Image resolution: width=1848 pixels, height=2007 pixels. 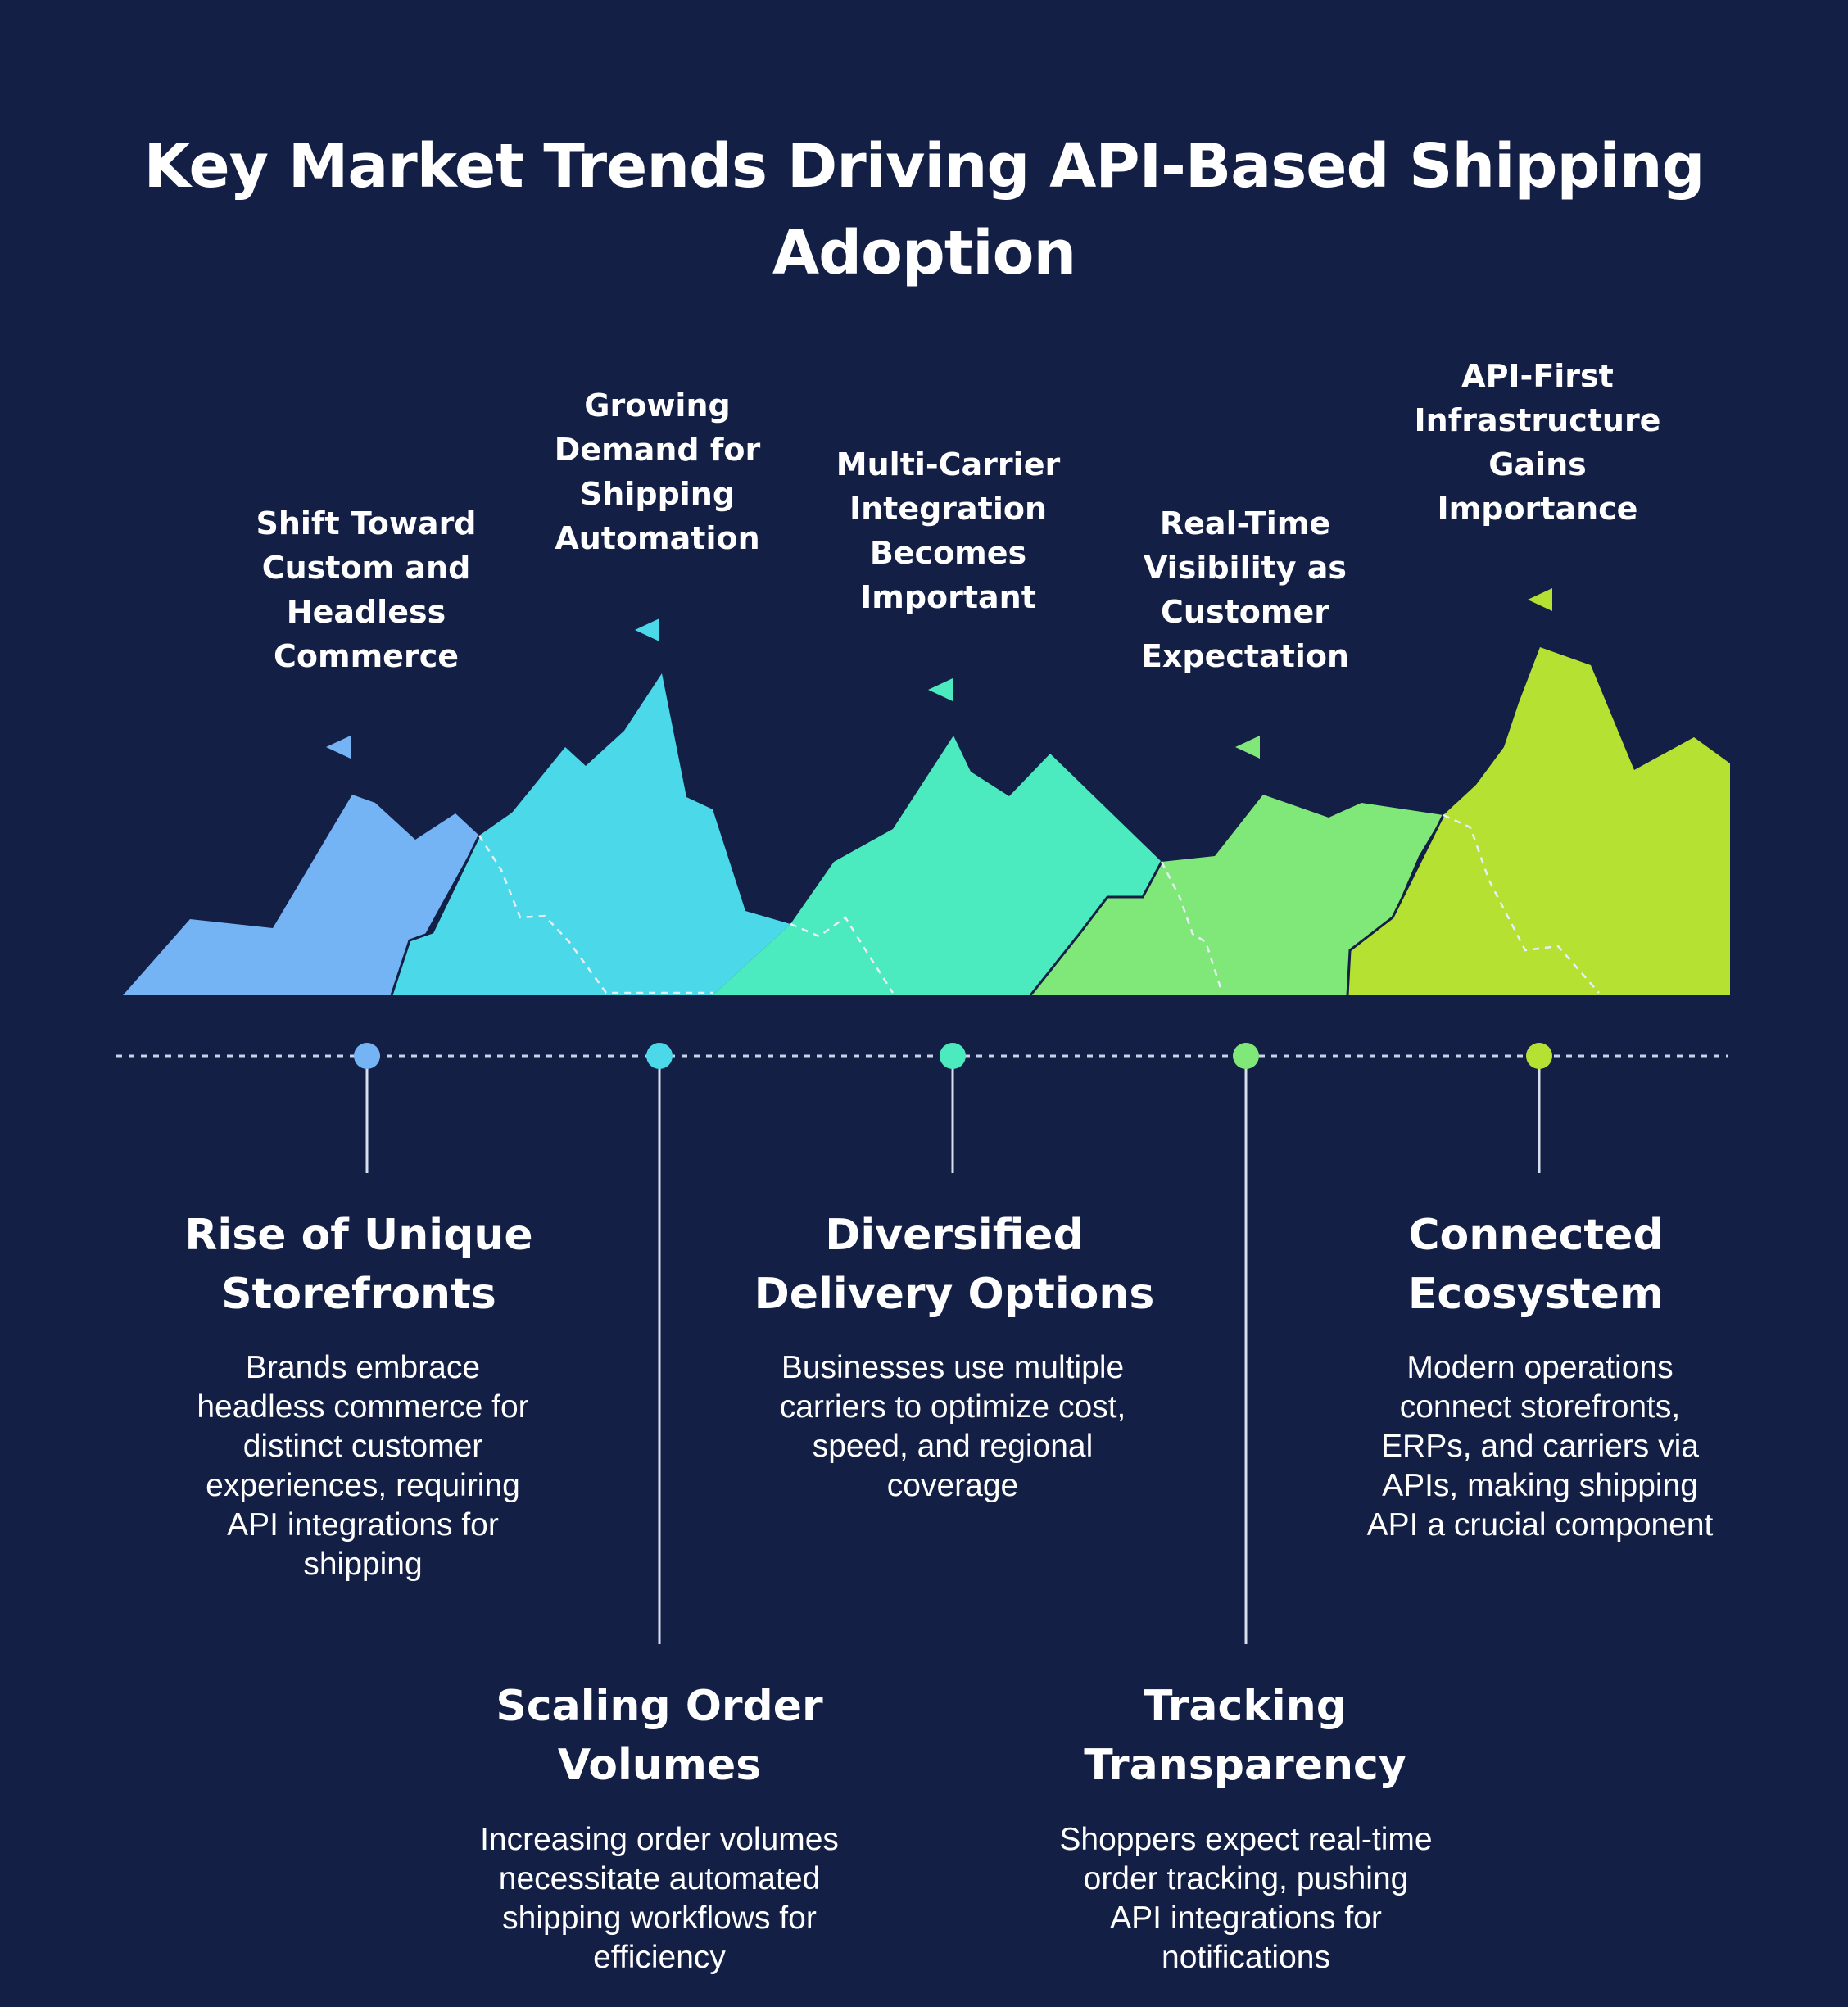 What do you see at coordinates (1245, 1736) in the screenshot?
I see `trend-title-4: Tracking Transparency` at bounding box center [1245, 1736].